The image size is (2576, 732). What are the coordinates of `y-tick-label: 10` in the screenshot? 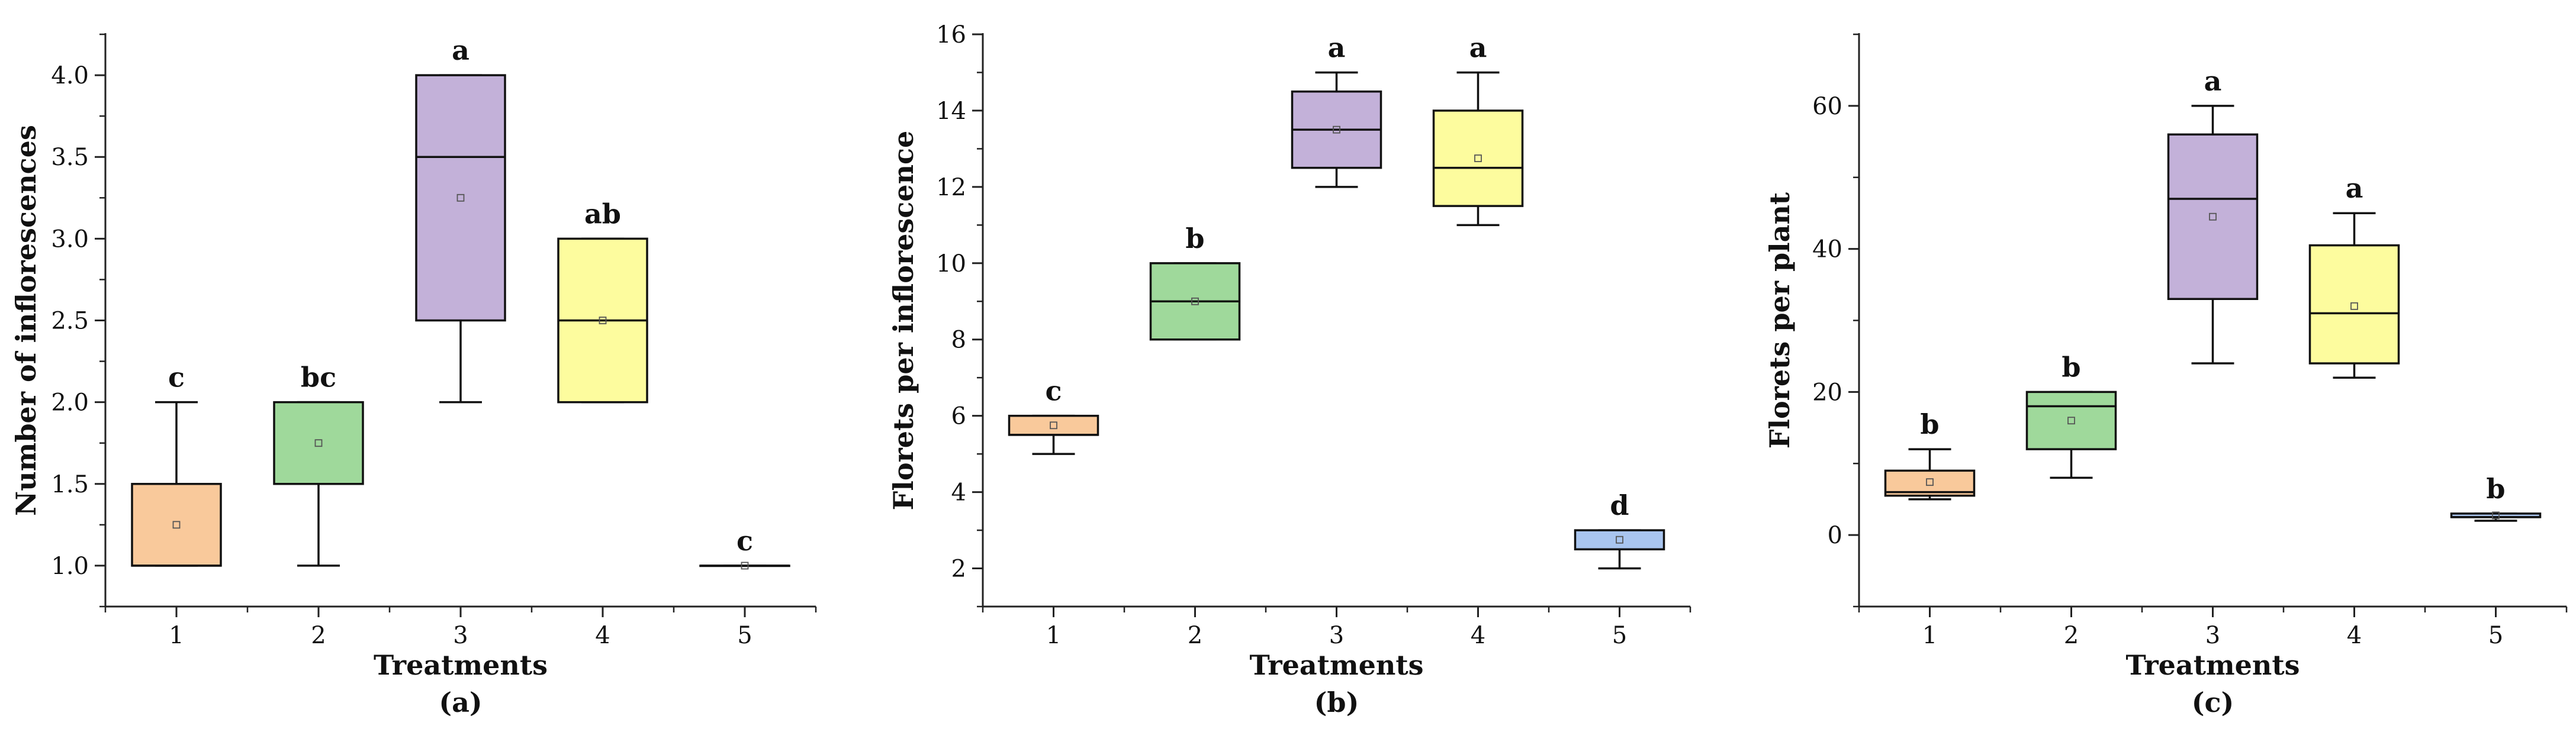 It's located at (951, 264).